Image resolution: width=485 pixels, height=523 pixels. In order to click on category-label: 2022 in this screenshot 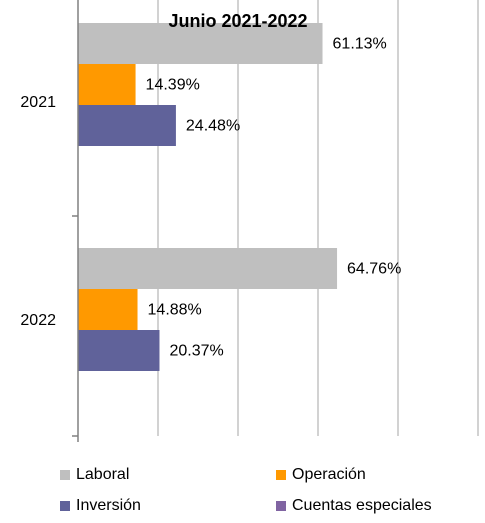, I will do `click(38, 320)`.